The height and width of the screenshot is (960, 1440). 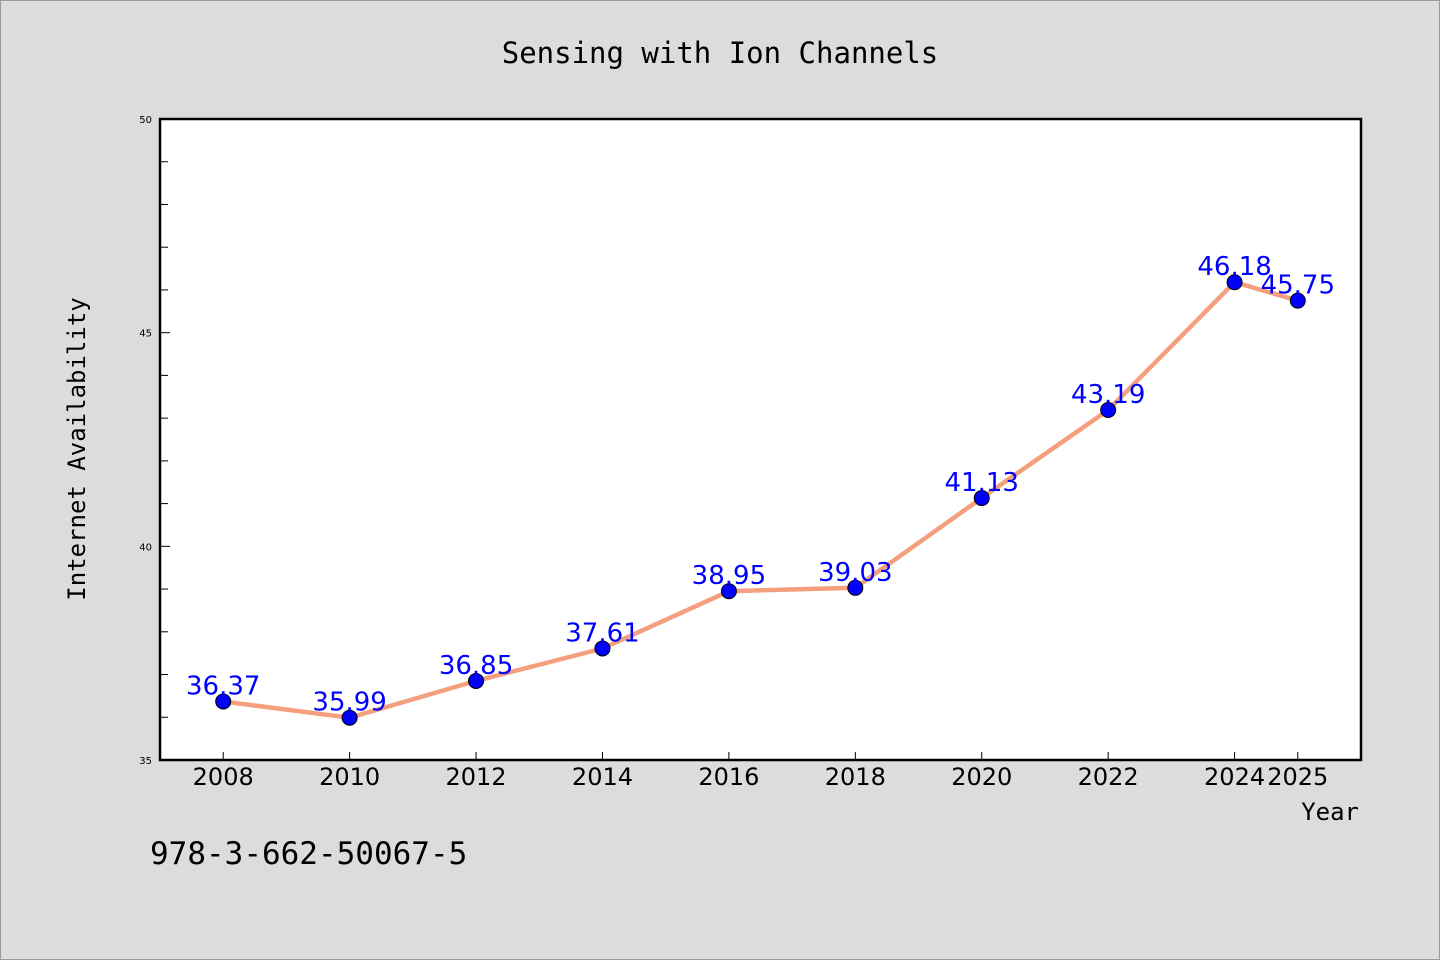 I want to click on x-tick-label: 2016, so click(x=728, y=777).